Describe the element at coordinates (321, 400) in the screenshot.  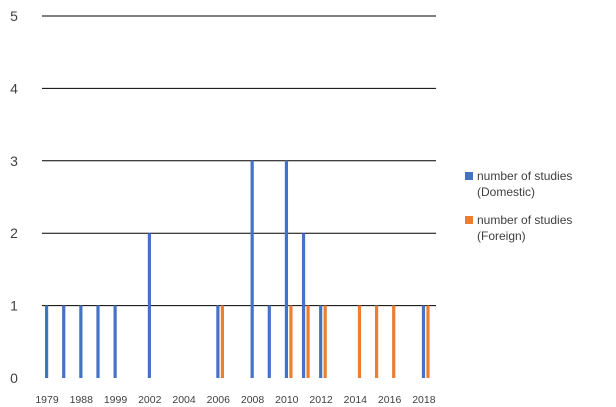
I see `x-tick-label: 2012` at that location.